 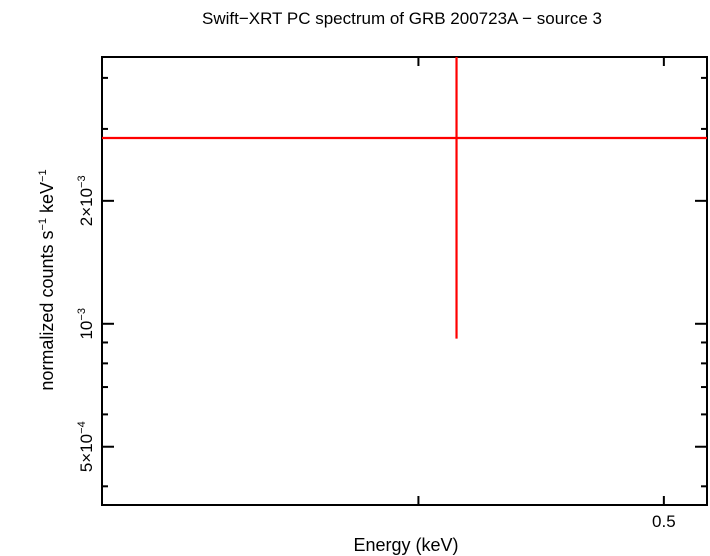 I want to click on y-tick-label: 10−3, so click(x=86, y=323).